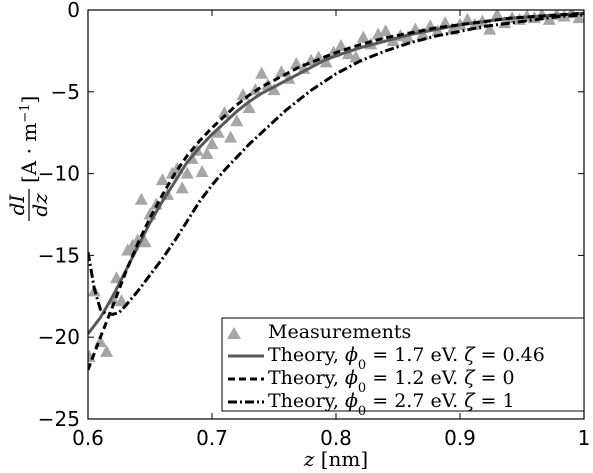  I want to click on x-tick-label: 1, so click(584, 438).